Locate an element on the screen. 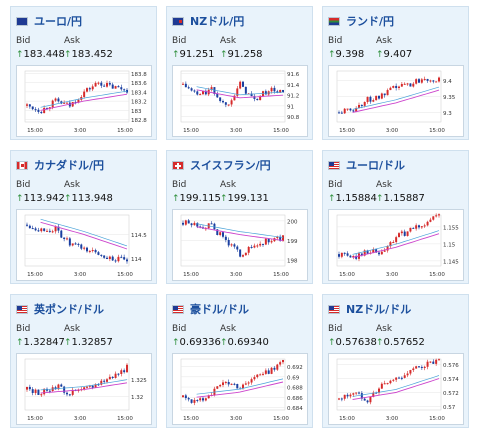 This screenshot has width=480, height=428. pair-title: スイスフラン/円 is located at coordinates (230, 165).